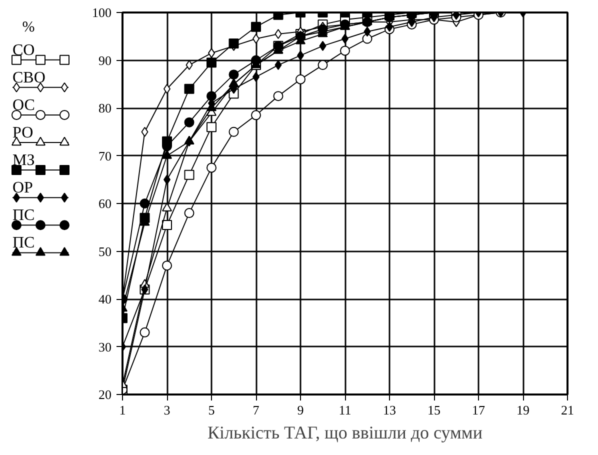 The height and width of the screenshot is (455, 598). What do you see at coordinates (105, 108) in the screenshot?
I see `y-tick-label: 80` at bounding box center [105, 108].